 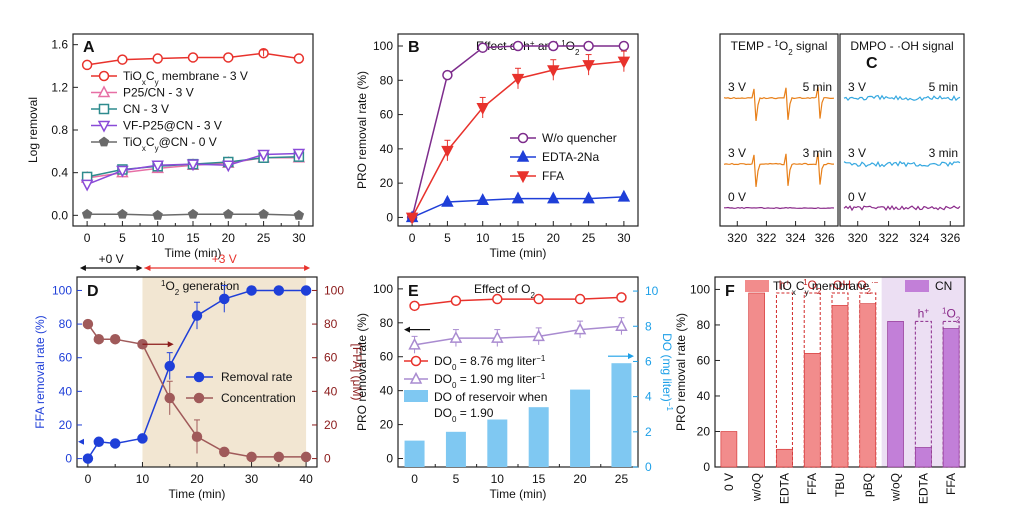 I want to click on x-tick-label: 324, so click(x=919, y=238).